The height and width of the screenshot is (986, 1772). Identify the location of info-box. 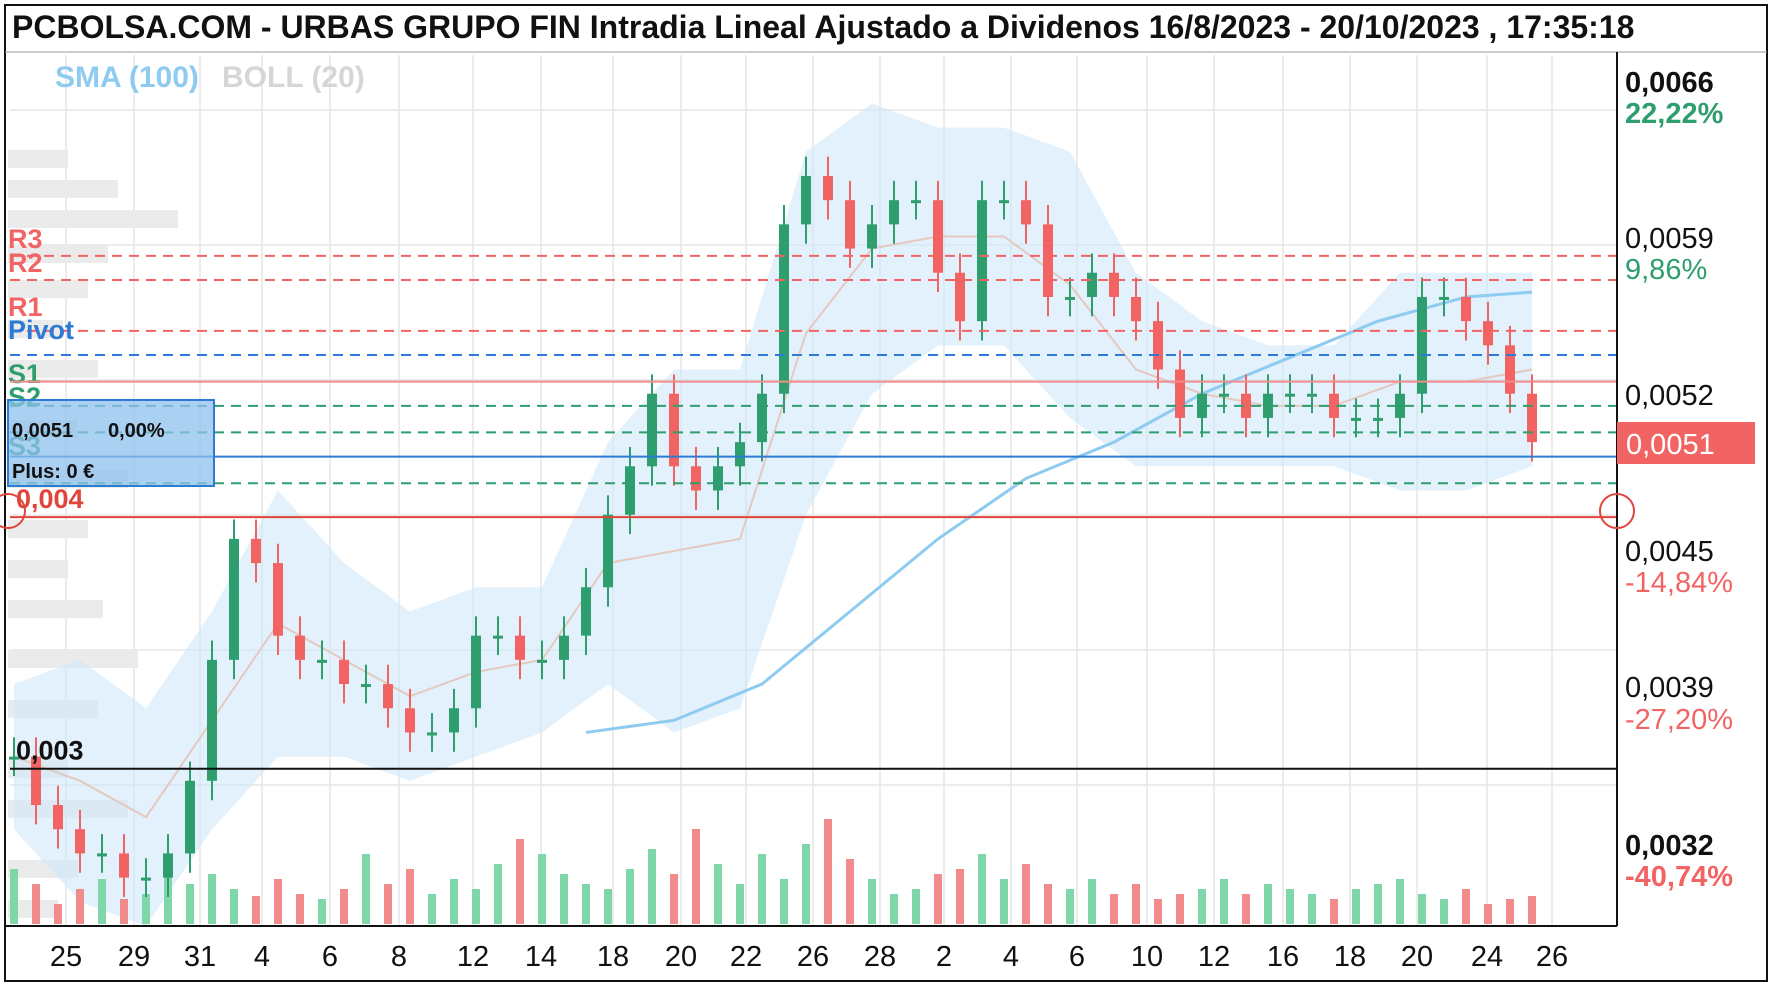
(111, 443).